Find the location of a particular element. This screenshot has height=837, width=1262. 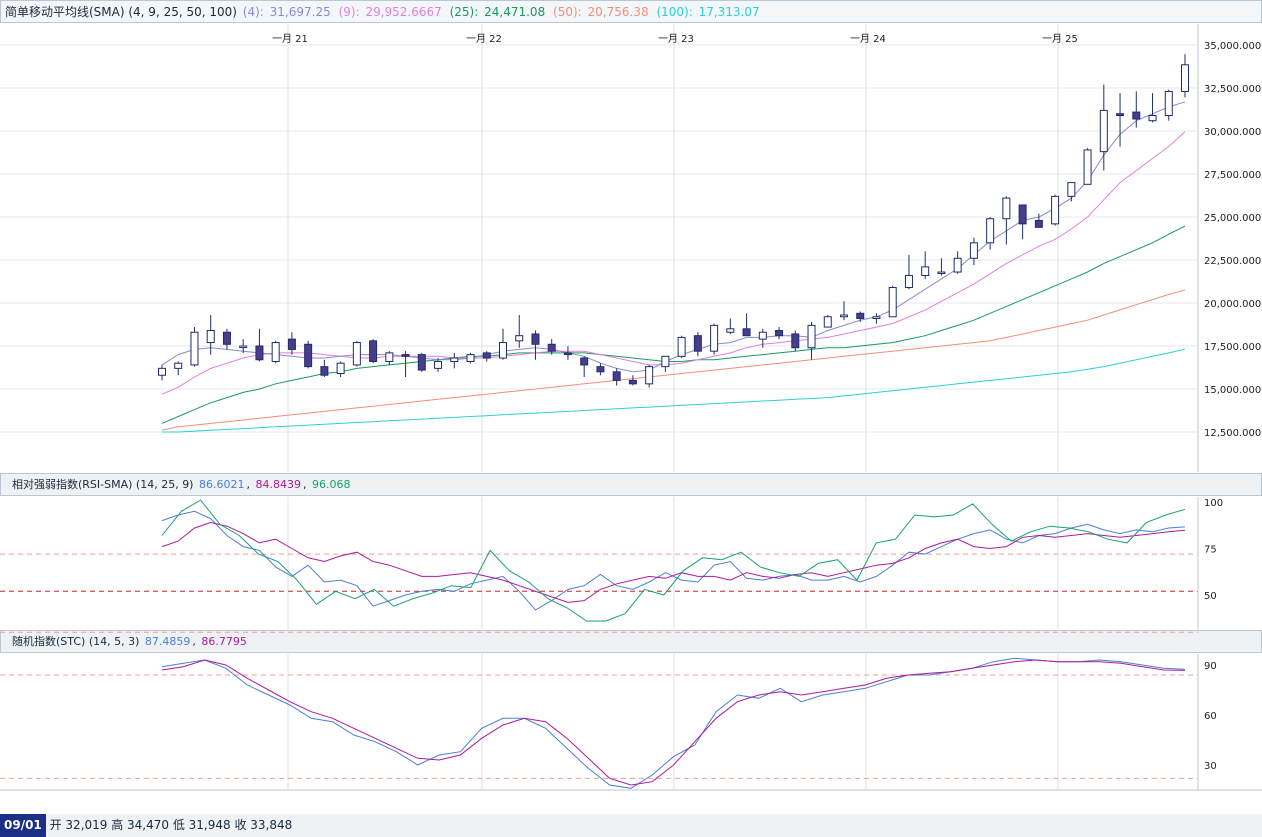

rsi-y-tick-label: 50 is located at coordinates (1210, 596).